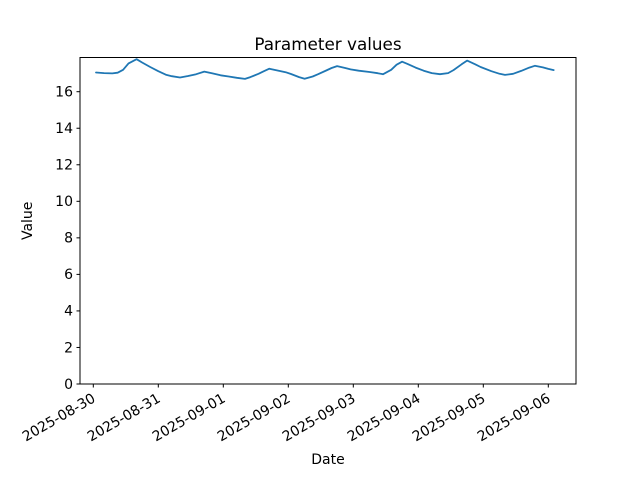 The height and width of the screenshot is (480, 640). Describe the element at coordinates (28, 221) in the screenshot. I see `y-axis-label: Value` at that location.